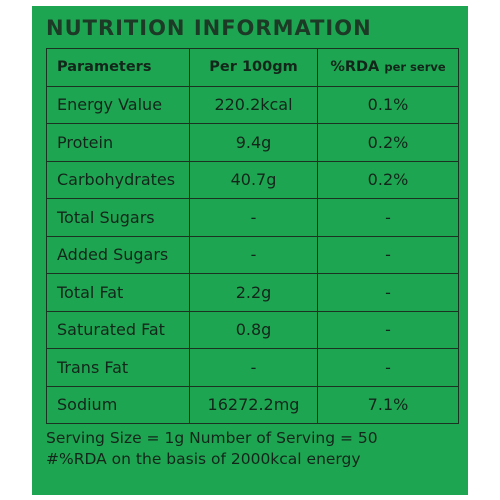  I want to click on table-row: Total Fat 2.2g -, so click(252, 292).